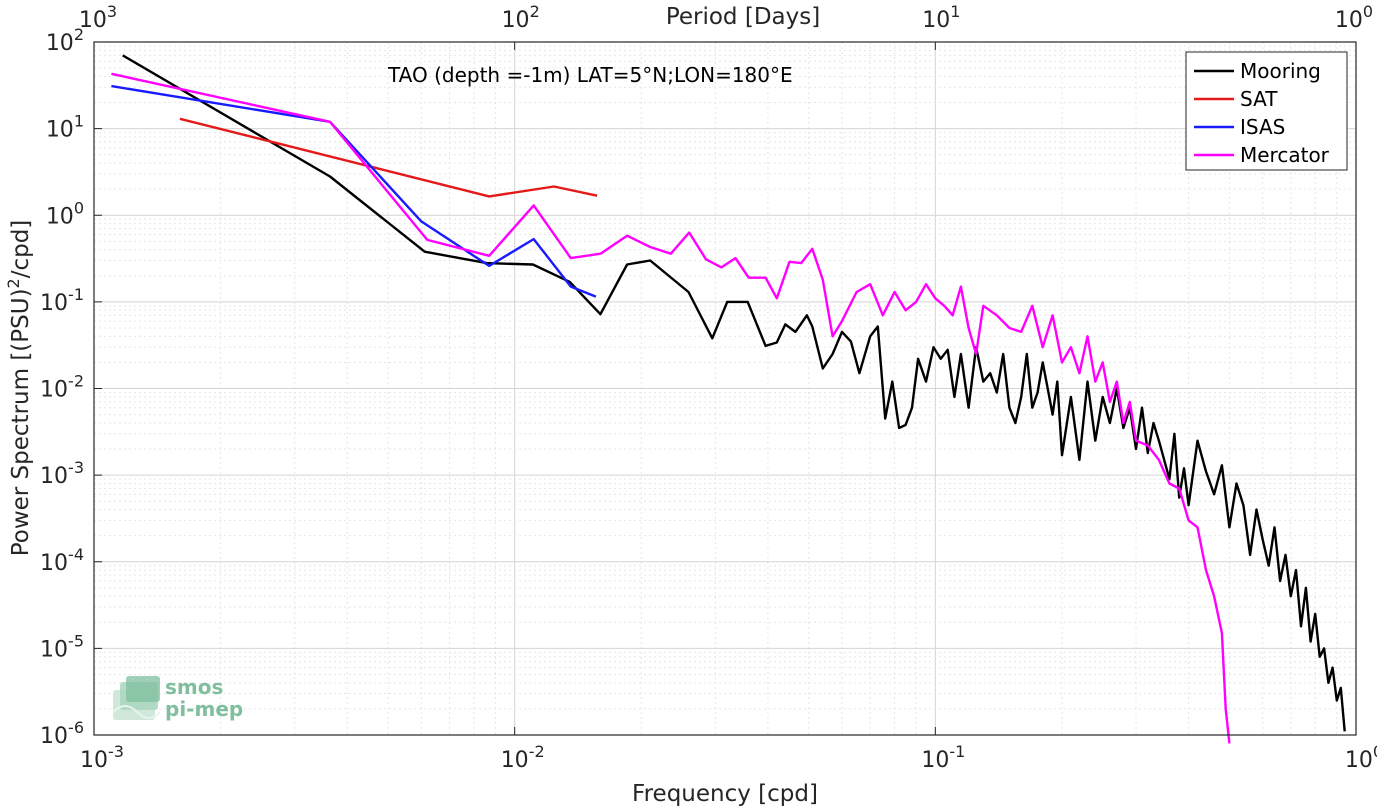  I want to click on y-tick-label: 10⁻⁶, so click(62, 733).